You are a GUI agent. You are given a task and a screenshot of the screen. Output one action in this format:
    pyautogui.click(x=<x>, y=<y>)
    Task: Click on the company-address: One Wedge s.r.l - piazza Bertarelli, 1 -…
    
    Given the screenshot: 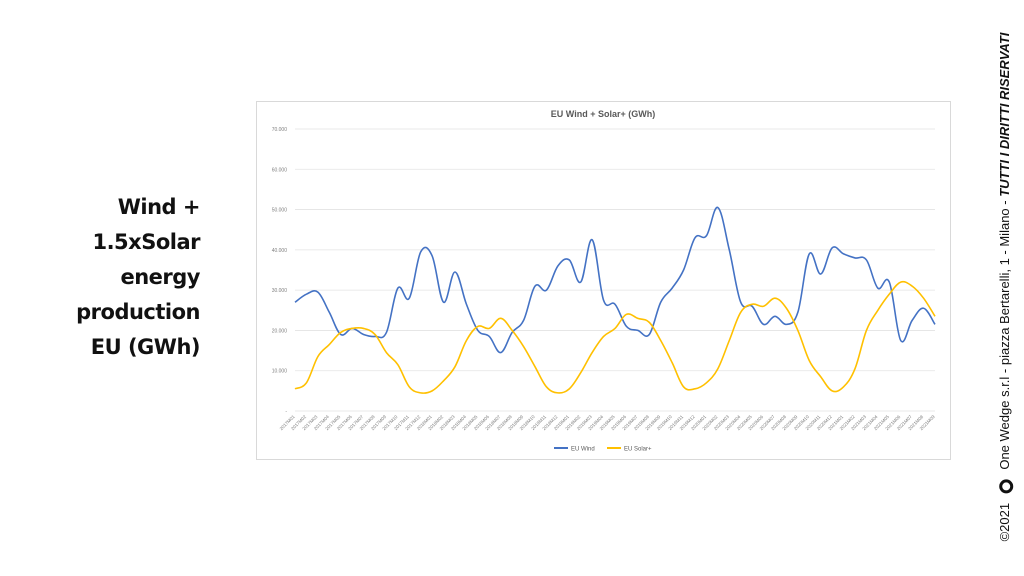 What is the action you would take?
    pyautogui.click(x=1005, y=335)
    